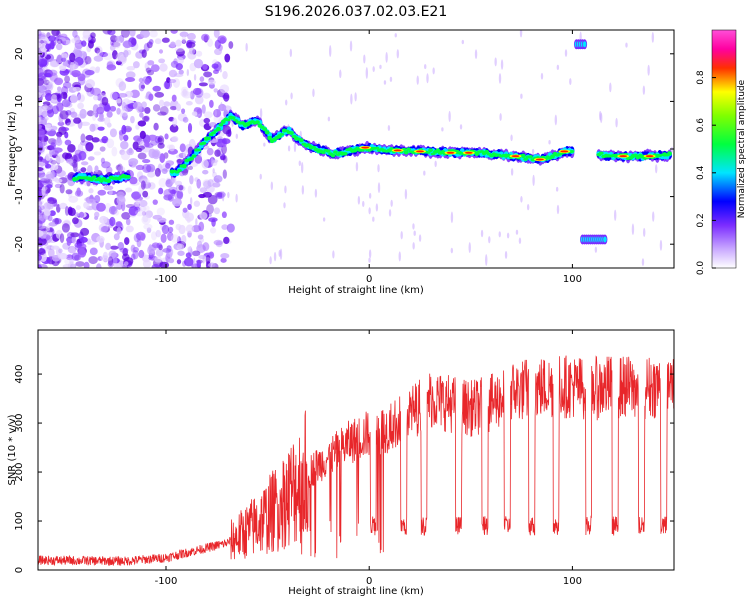 The height and width of the screenshot is (600, 750). Describe the element at coordinates (12, 449) in the screenshot. I see `snr-y-axis-label: SNR (10 * v/v)` at that location.